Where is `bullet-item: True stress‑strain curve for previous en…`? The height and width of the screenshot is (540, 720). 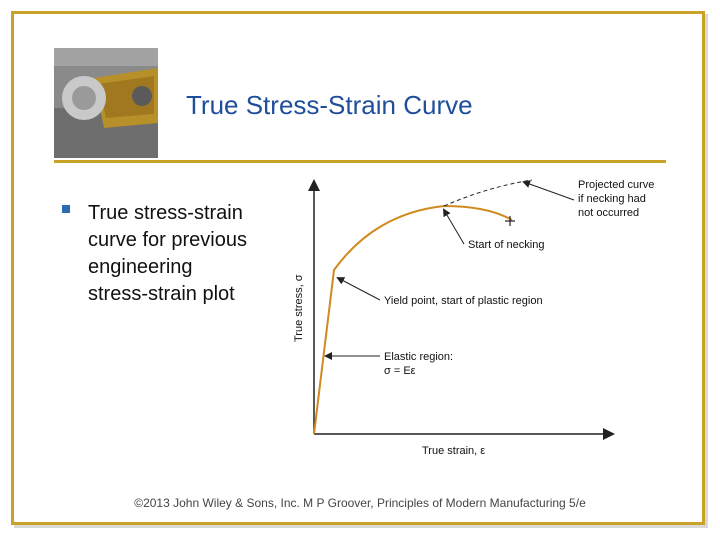 bullet-item: True stress‑strain curve for previous en… is located at coordinates (176, 254).